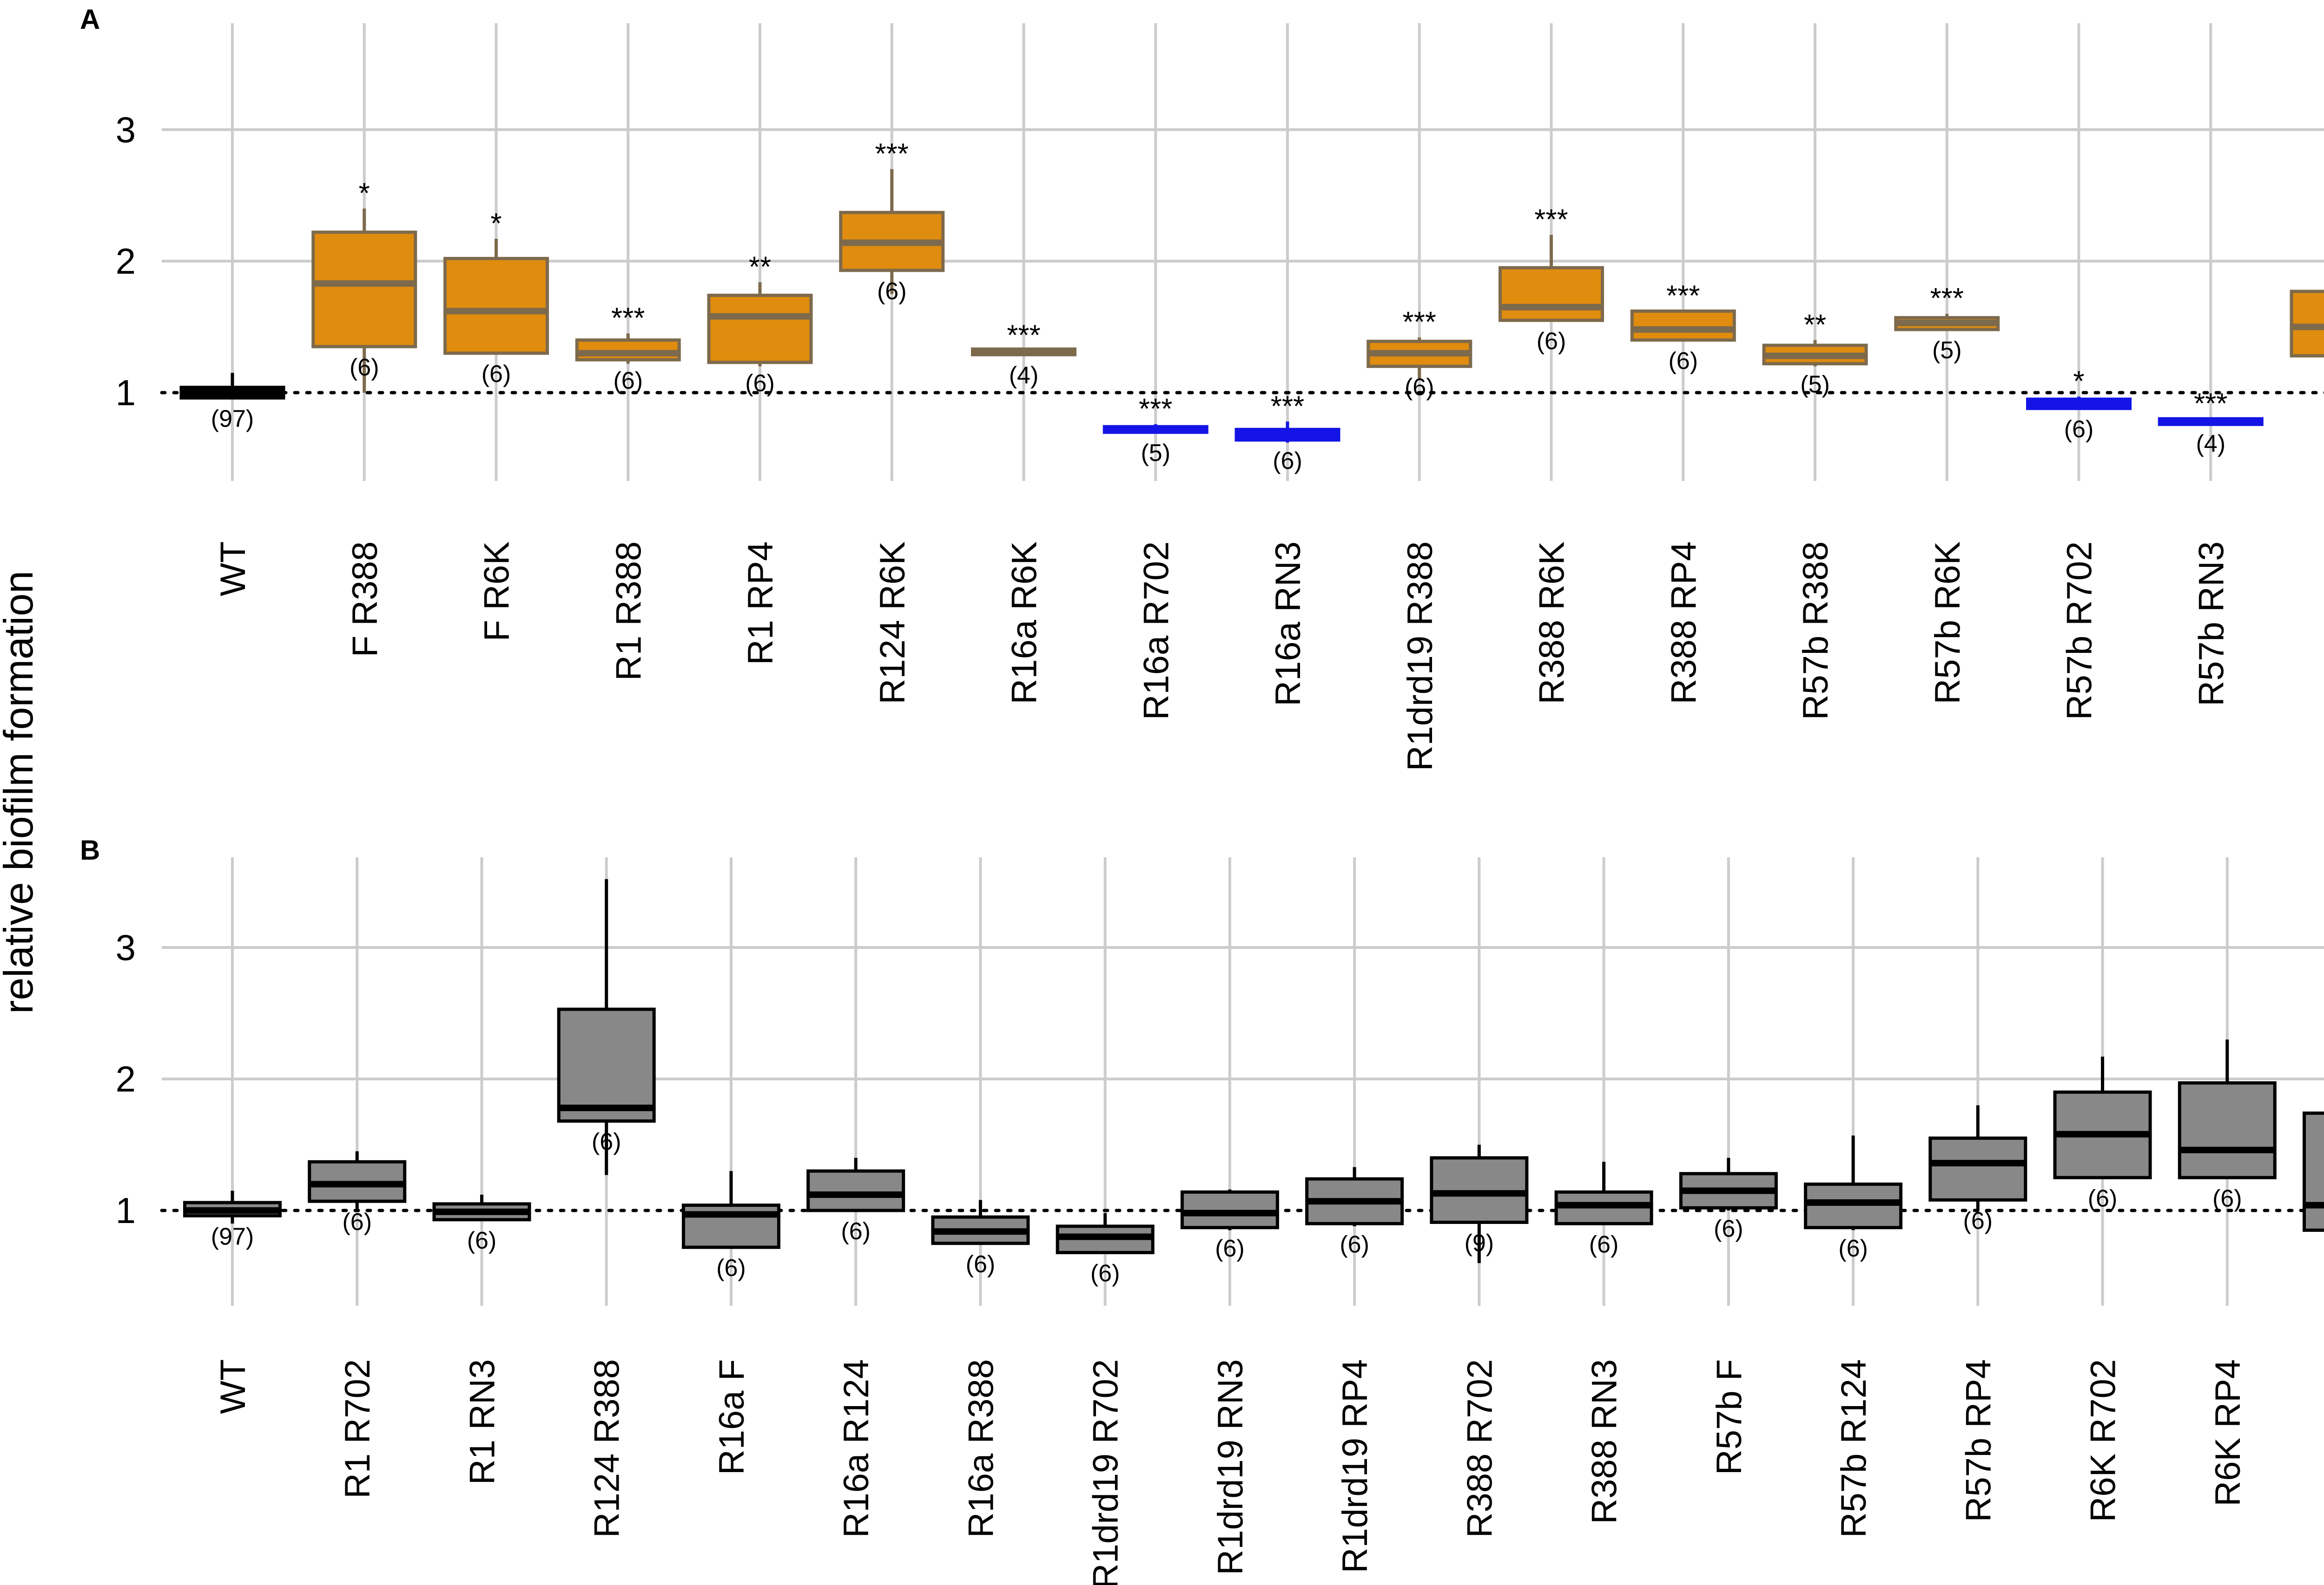 This screenshot has width=2324, height=1585. What do you see at coordinates (1155, 430) in the screenshot?
I see `boxplot-r16a-r702: (5) ***` at bounding box center [1155, 430].